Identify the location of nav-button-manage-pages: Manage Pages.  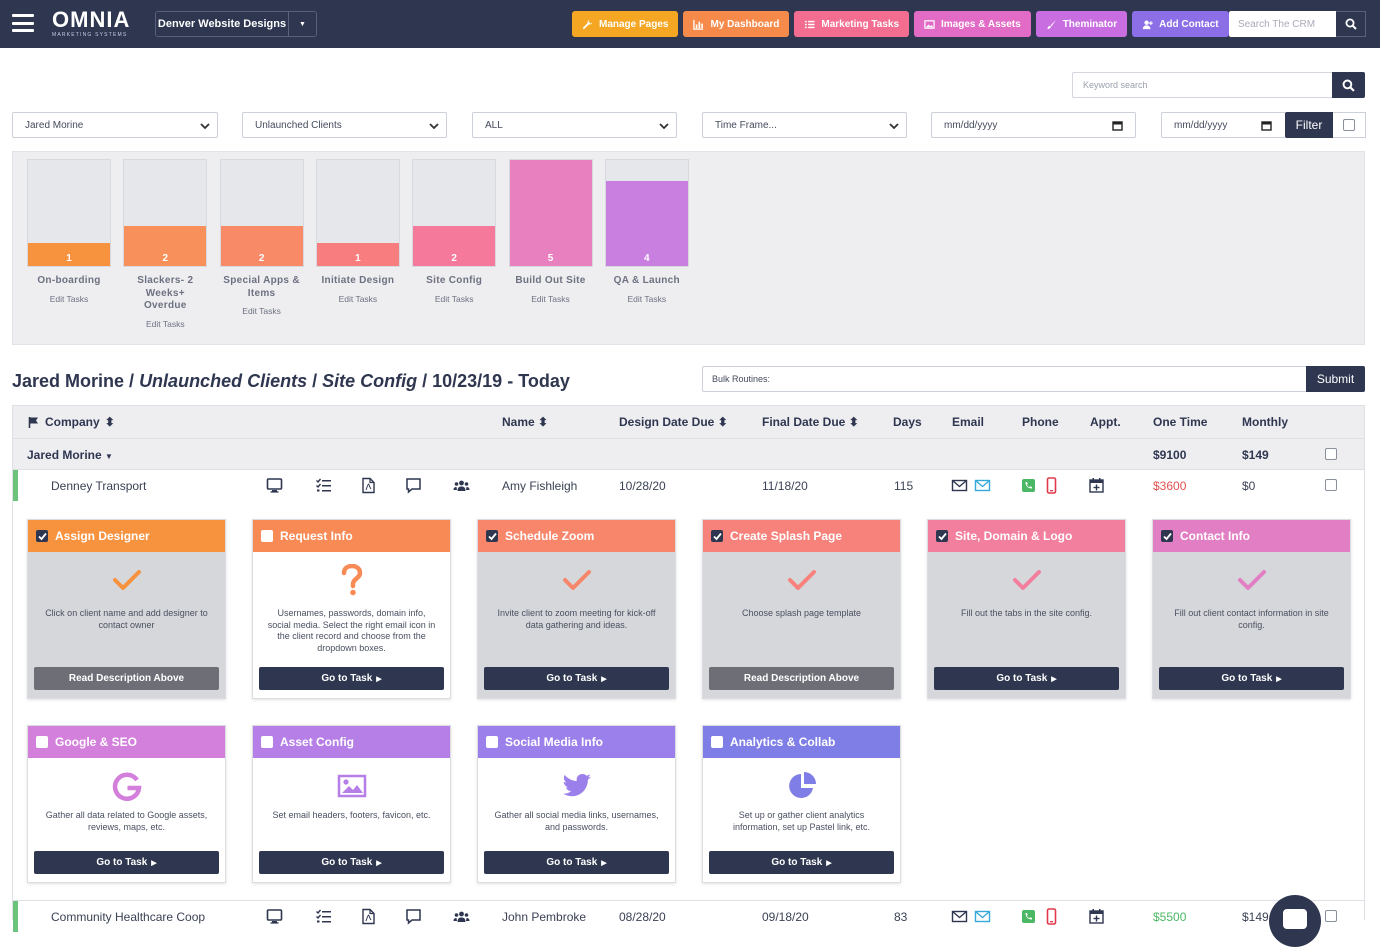
(625, 24).